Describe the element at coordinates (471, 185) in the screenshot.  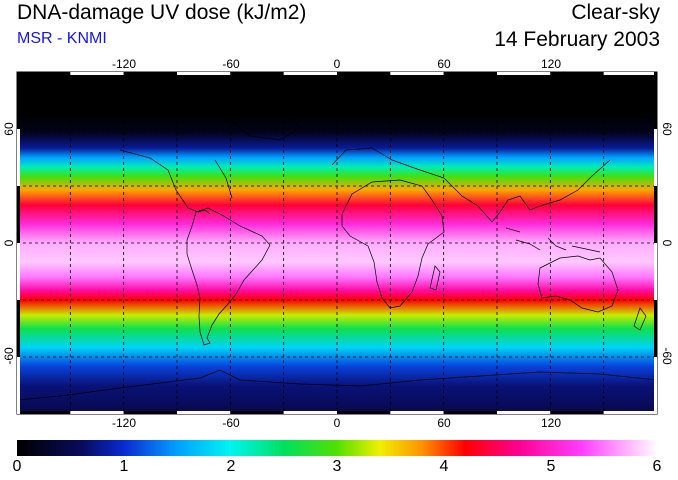
I see `eurasia-outline` at that location.